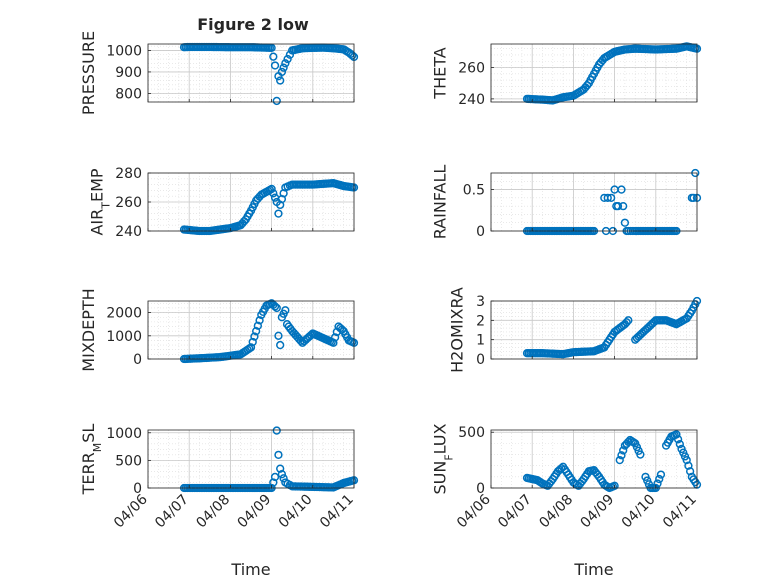  I want to click on x-tick-label: 04/09, so click(598, 512).